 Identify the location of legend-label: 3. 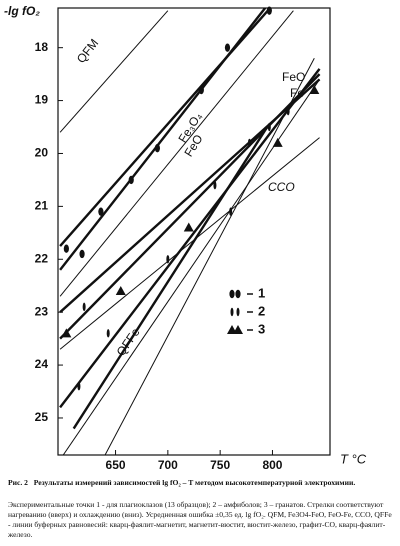
(261, 328).